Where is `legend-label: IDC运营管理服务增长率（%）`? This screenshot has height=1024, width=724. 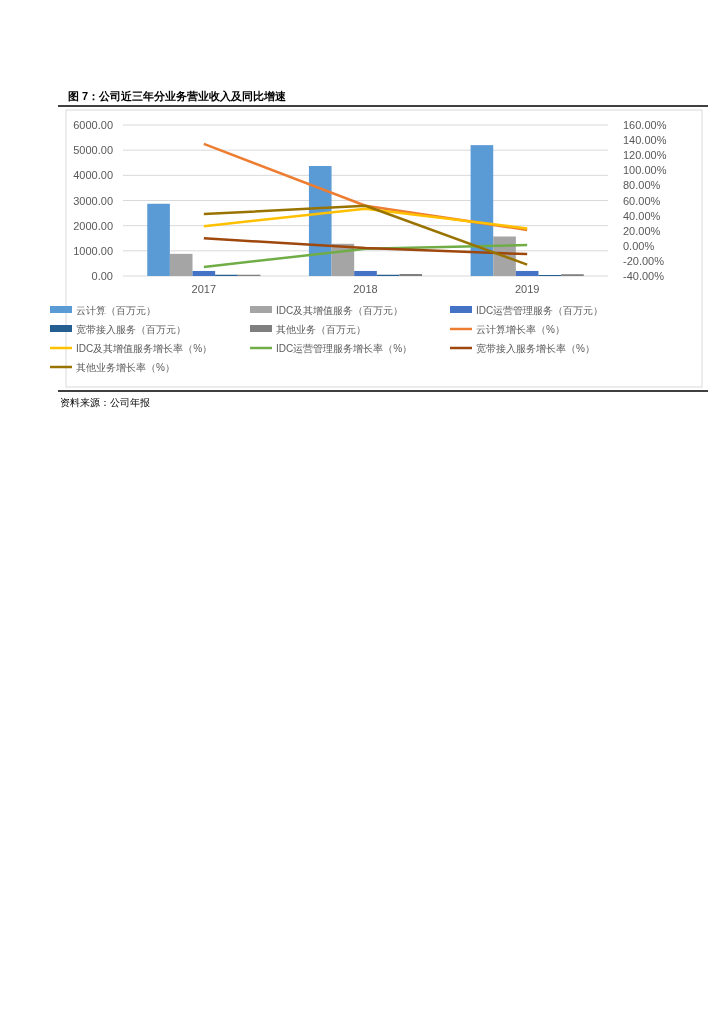
legend-label: IDC运营管理服务增长率（%） is located at coordinates (344, 348).